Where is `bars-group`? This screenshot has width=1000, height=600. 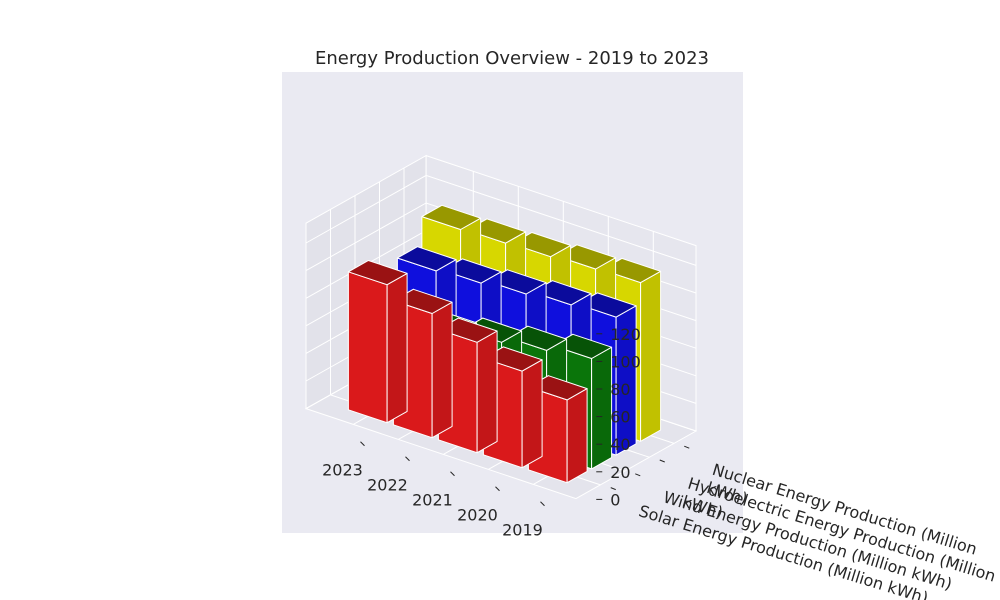 bars-group is located at coordinates (504, 344).